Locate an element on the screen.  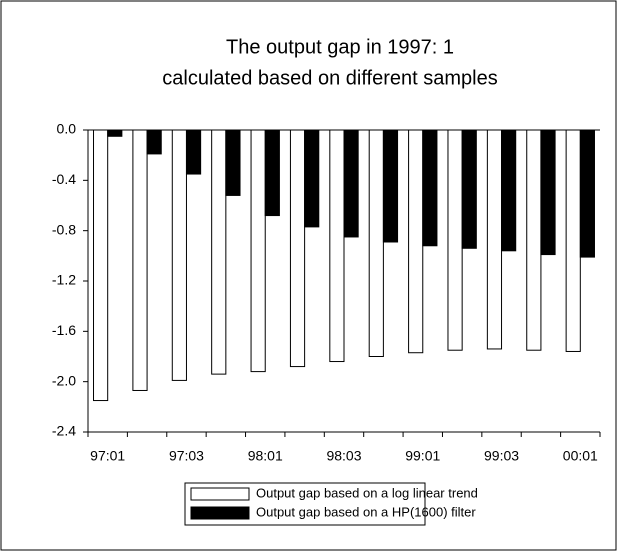
x-tick-label: 00:01 is located at coordinates (580, 456).